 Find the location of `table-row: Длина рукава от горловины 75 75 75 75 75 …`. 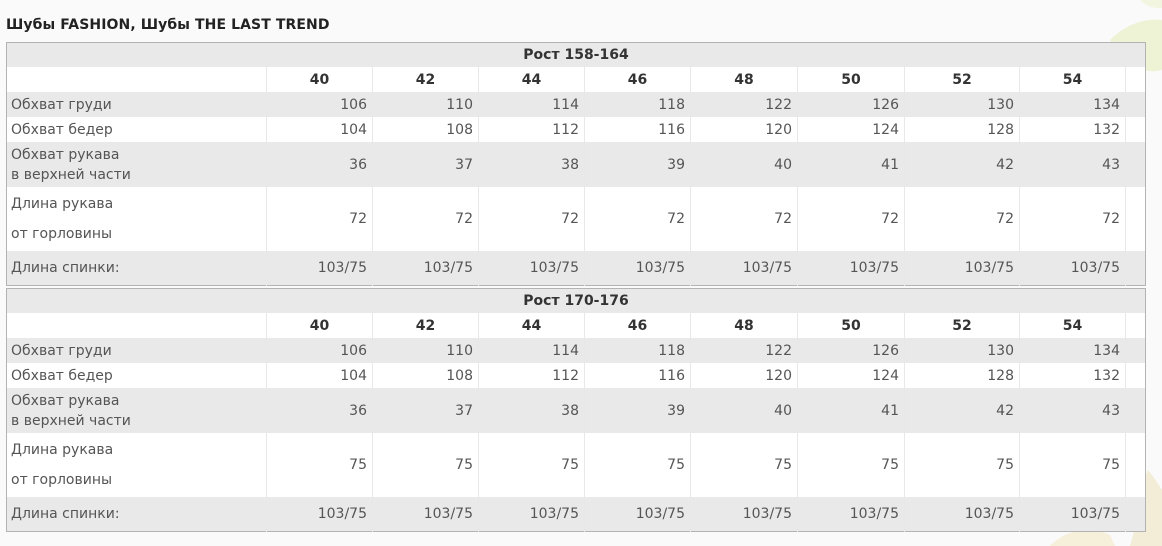

table-row: Длина рукава от горловины 75 75 75 75 75 … is located at coordinates (576, 465).